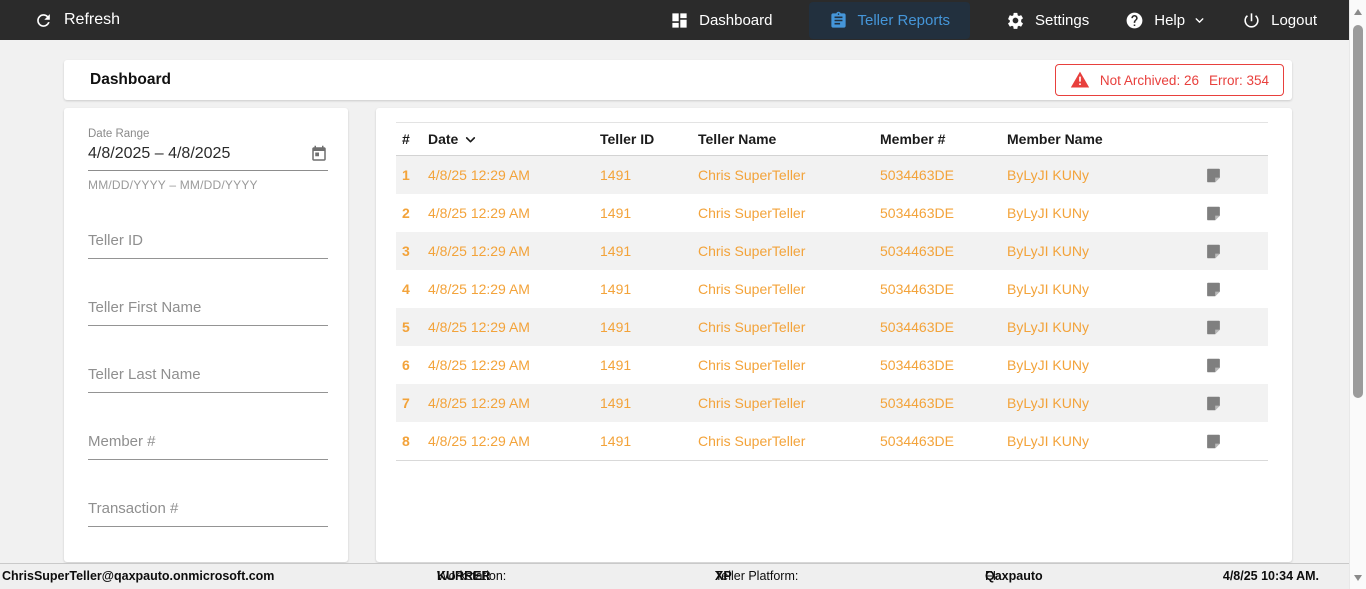 This screenshot has height=589, width=1366. I want to click on date-range-input, so click(188, 154).